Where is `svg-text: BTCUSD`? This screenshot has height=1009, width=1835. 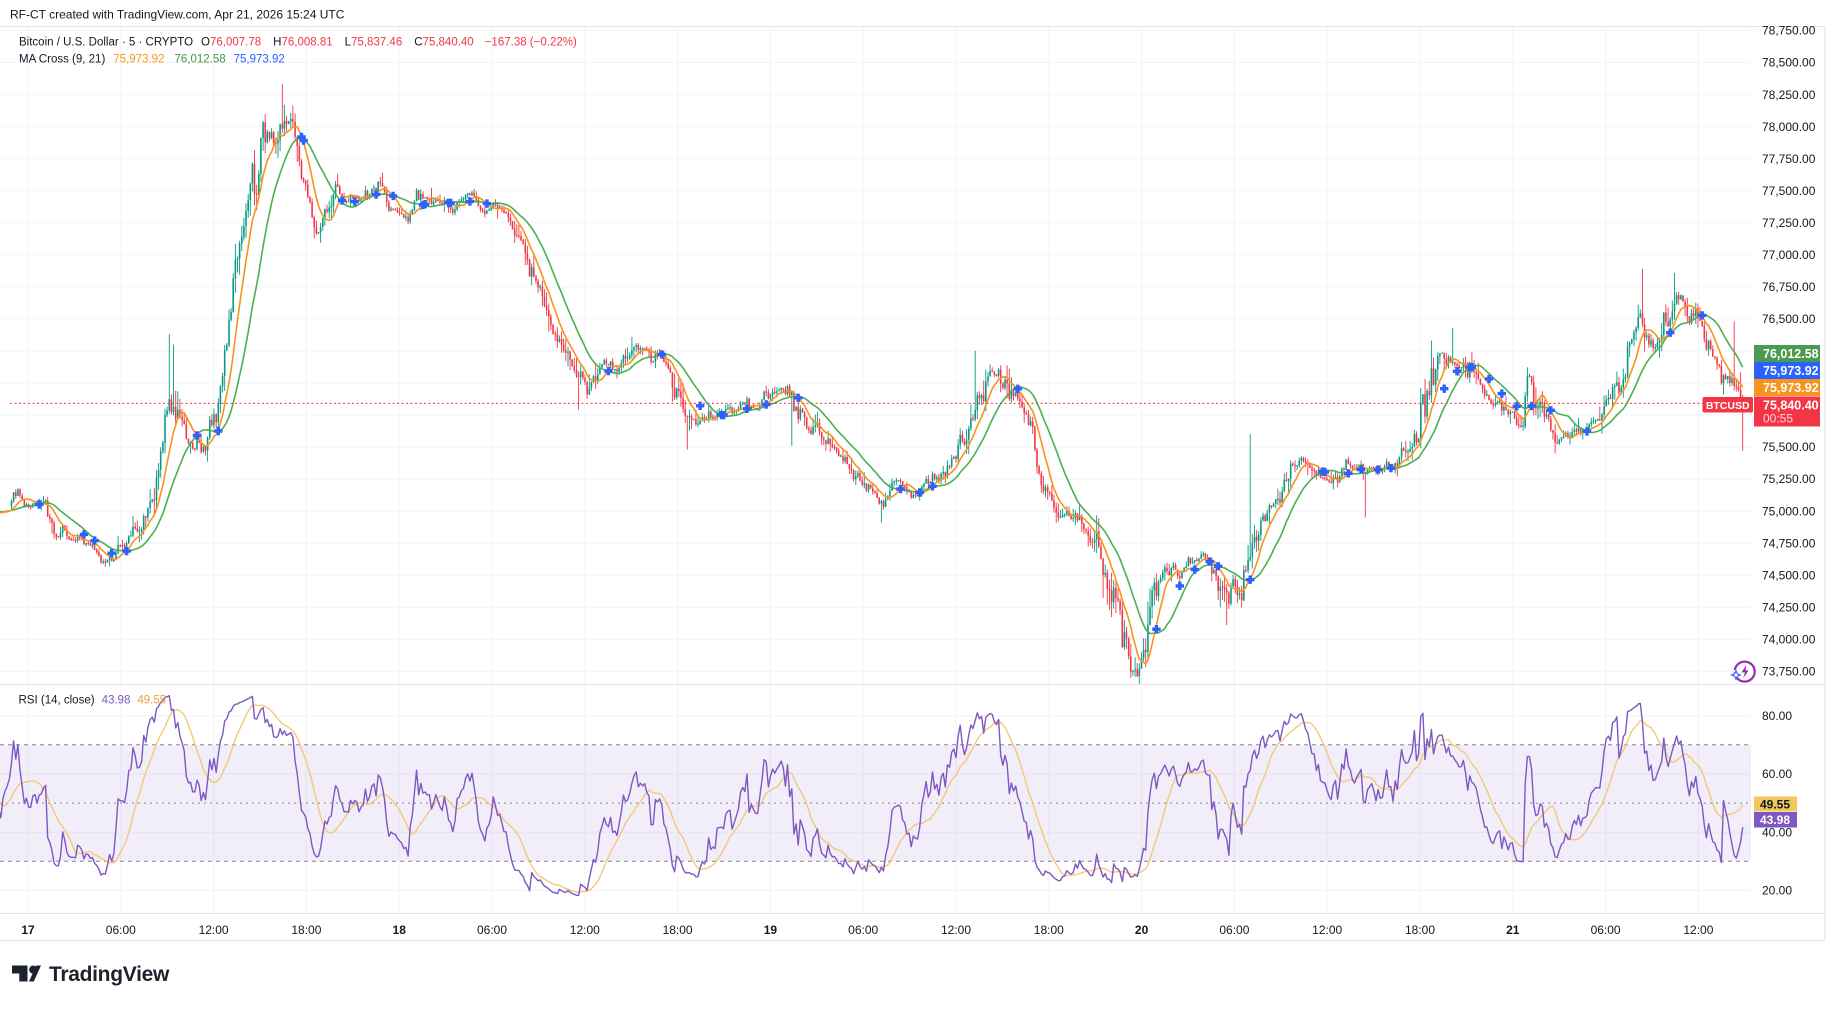 svg-text: BTCUSD is located at coordinates (1728, 406).